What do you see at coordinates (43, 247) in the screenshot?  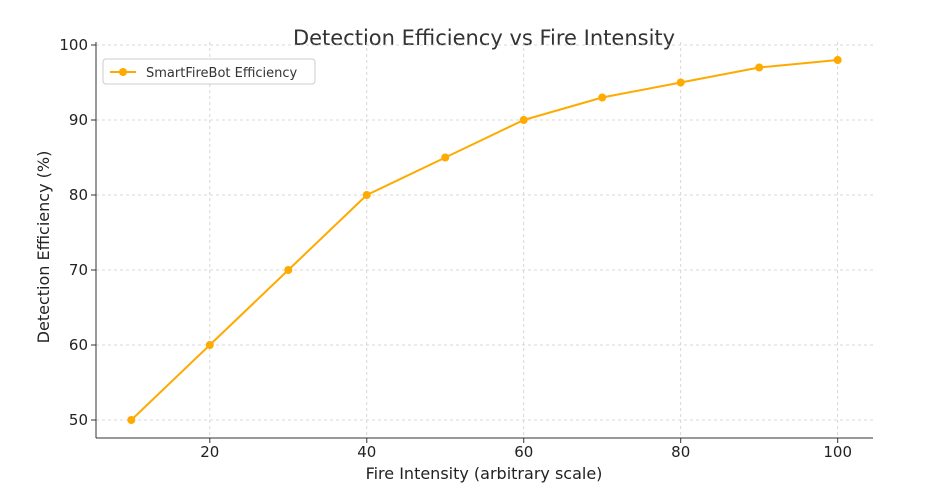 I see `y-axis-label: Detection Efficiency (%)` at bounding box center [43, 247].